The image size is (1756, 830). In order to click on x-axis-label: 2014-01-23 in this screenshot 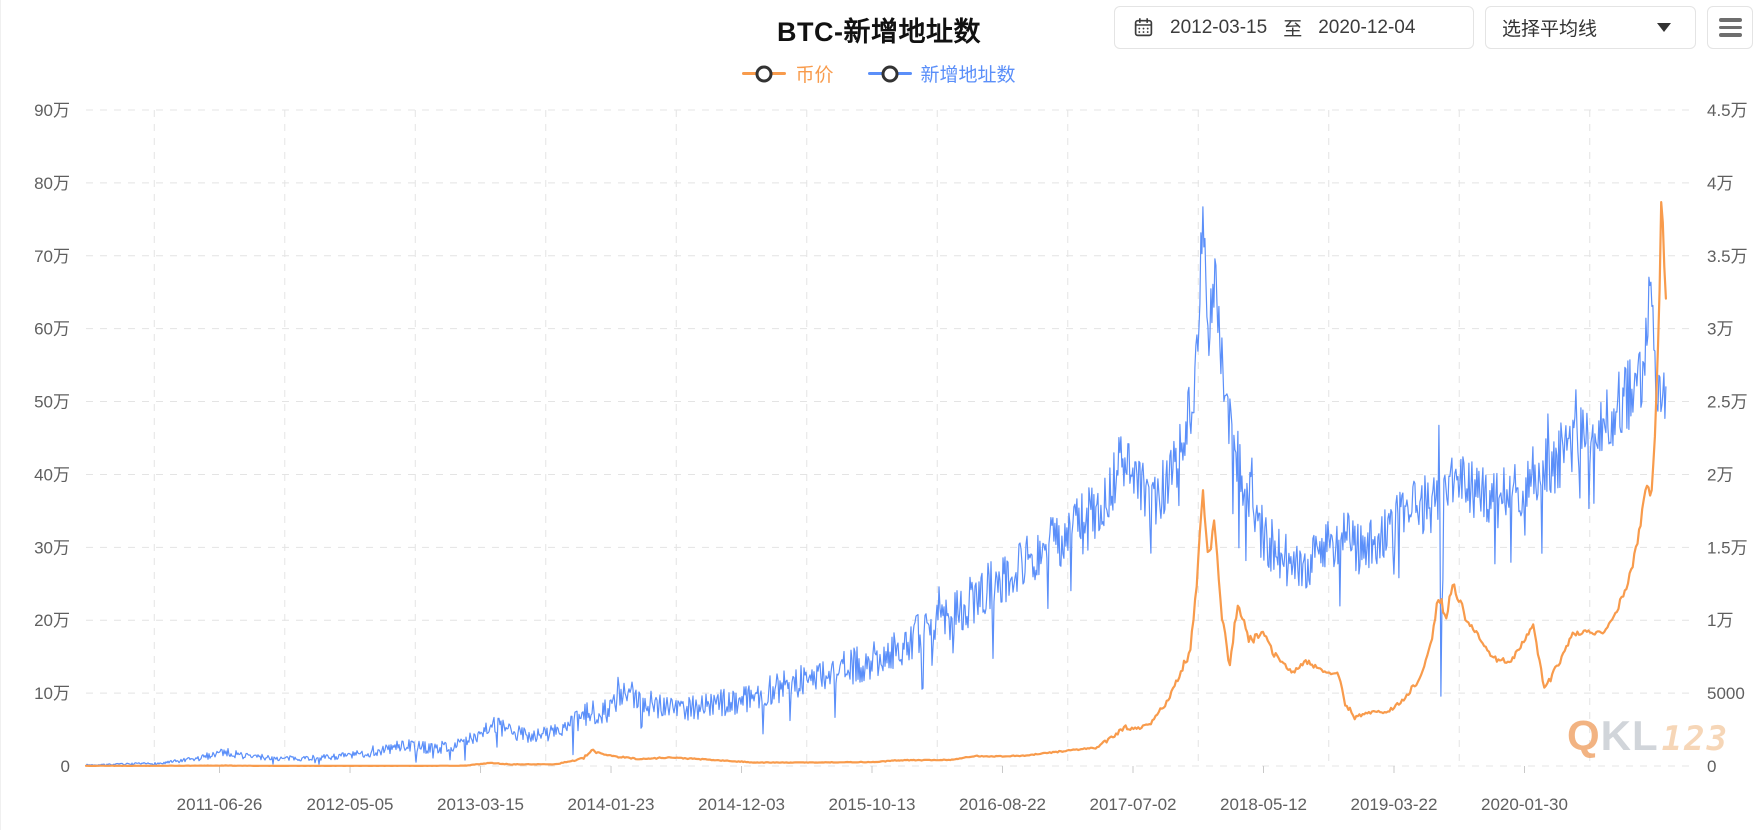, I will do `click(611, 804)`.